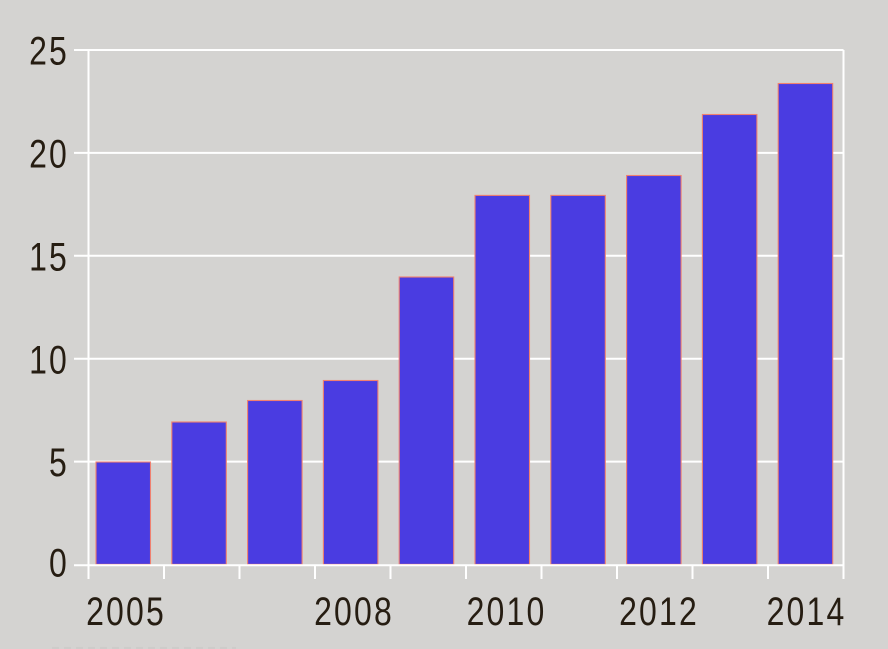 This screenshot has height=649, width=888. Describe the element at coordinates (659, 610) in the screenshot. I see `svg-text: 2012` at that location.